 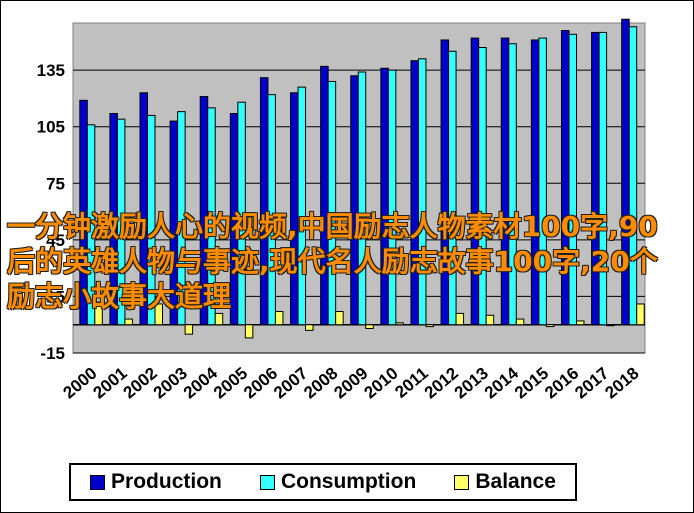 I want to click on y-tick-label: 75, so click(x=55, y=183).